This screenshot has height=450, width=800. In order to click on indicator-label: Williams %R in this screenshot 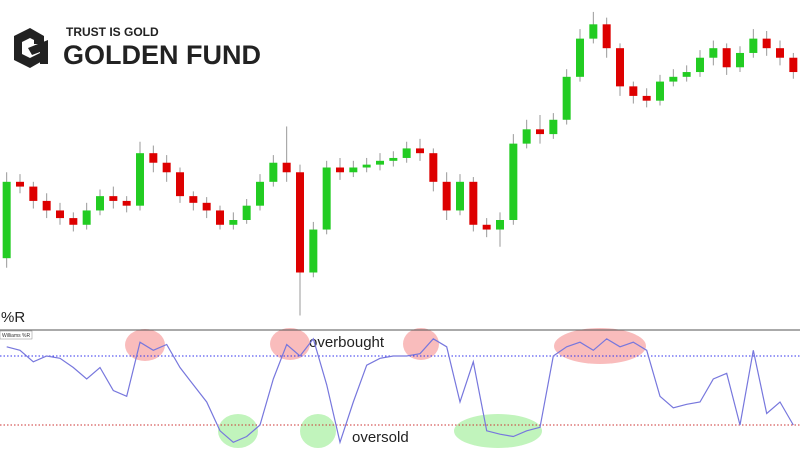, I will do `click(16, 336)`.